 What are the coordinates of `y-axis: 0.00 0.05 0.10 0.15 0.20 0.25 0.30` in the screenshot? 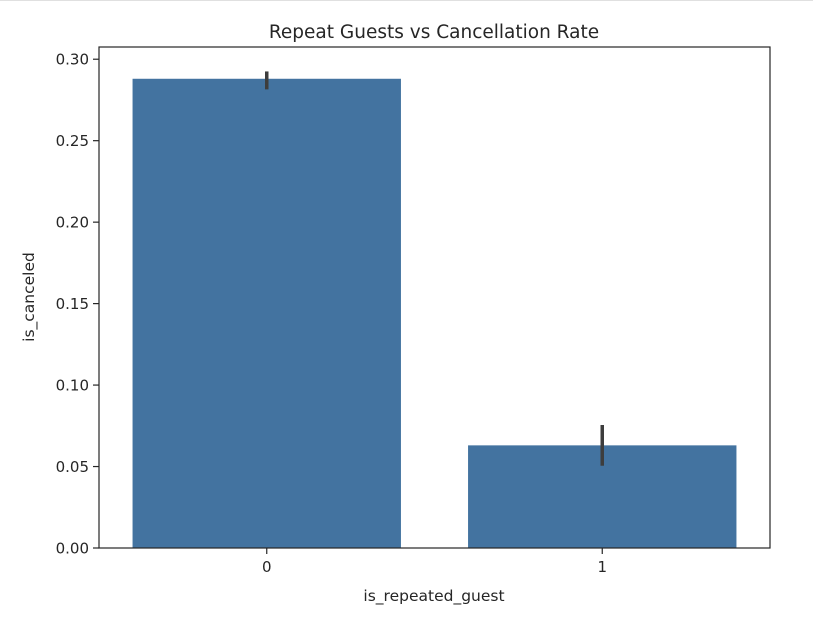 It's located at (77, 304).